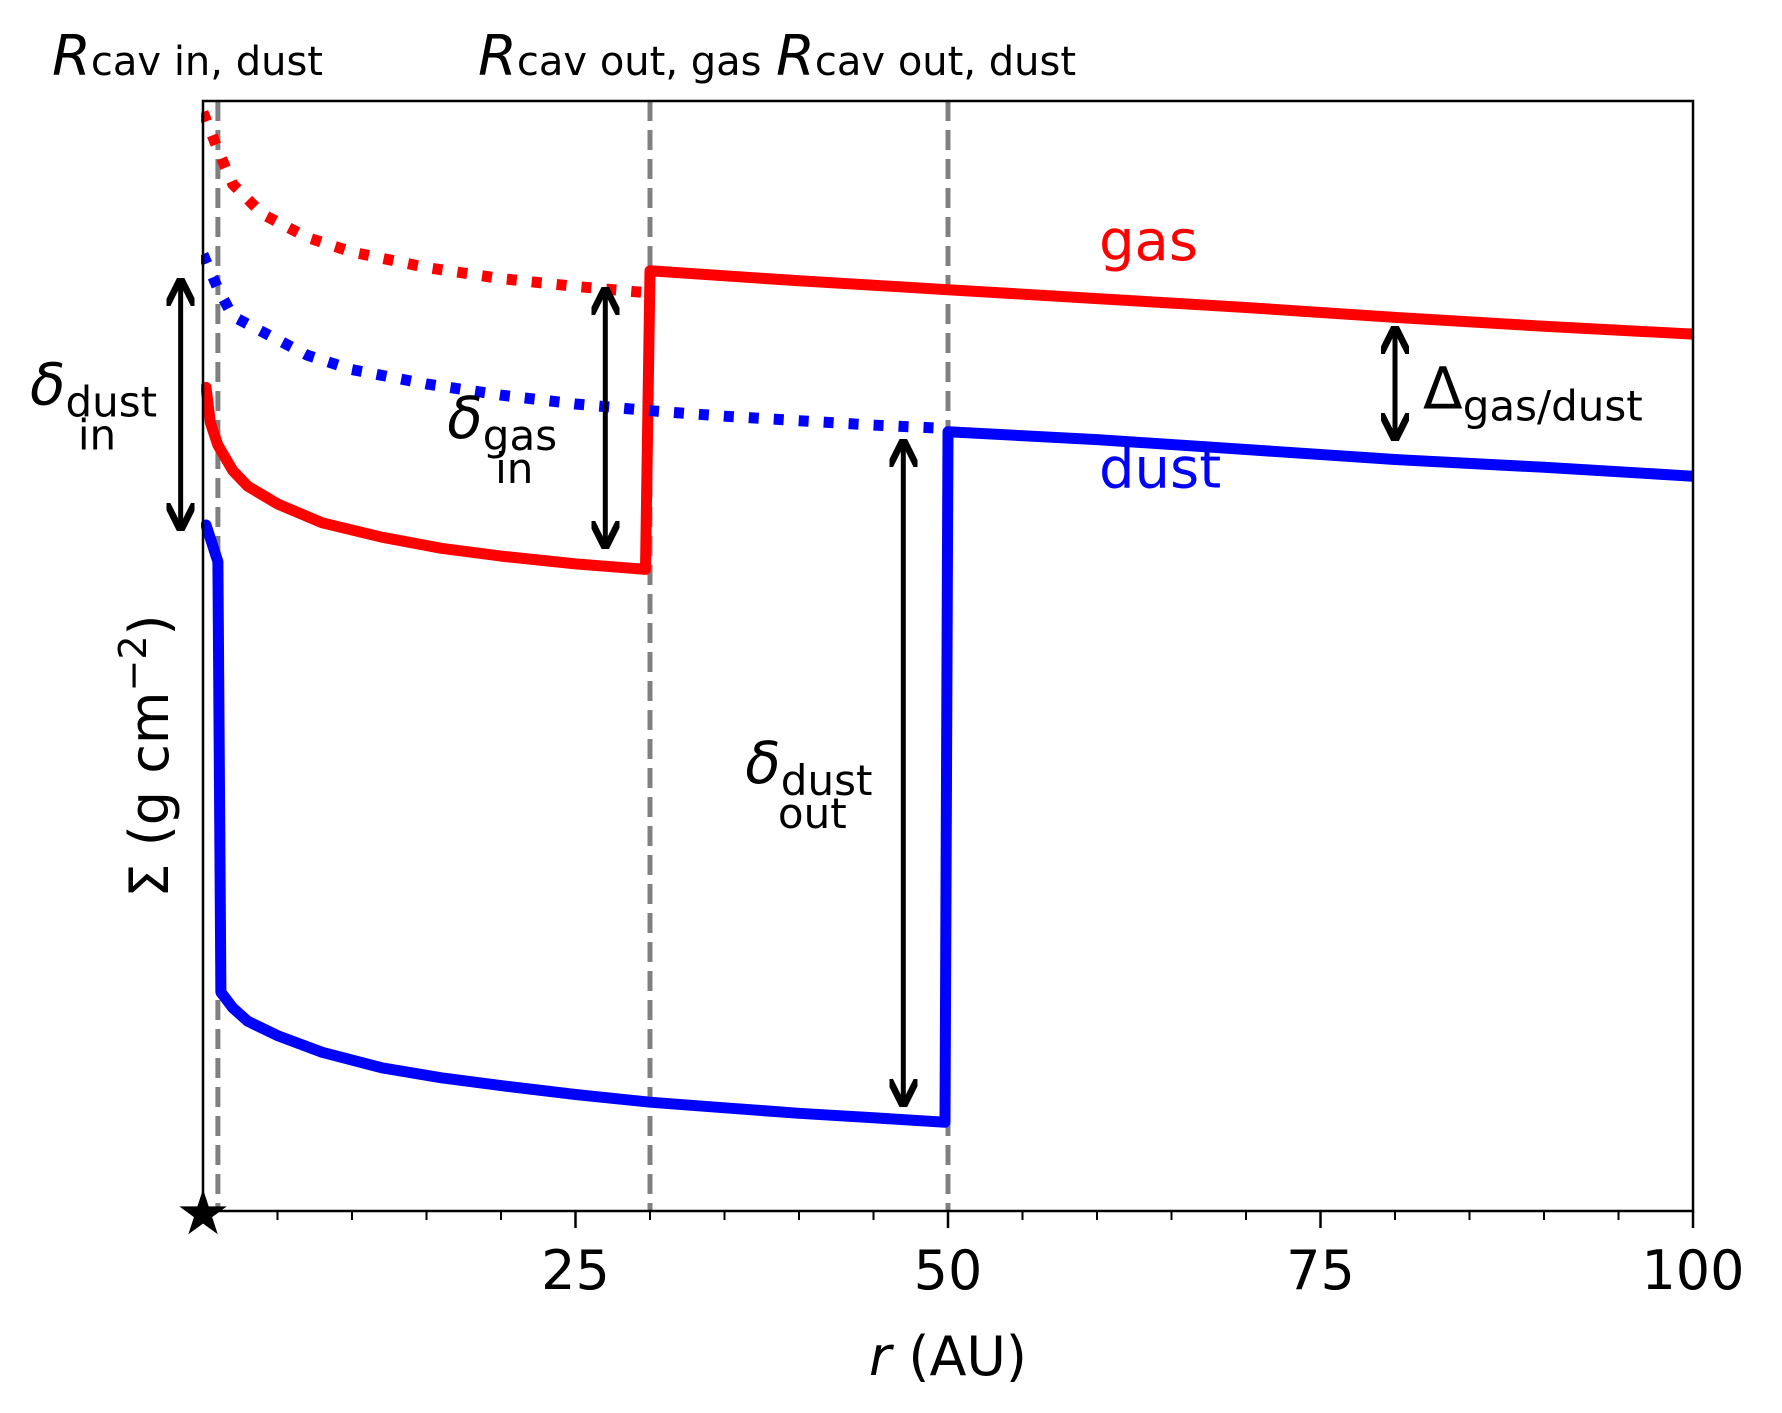 The height and width of the screenshot is (1413, 1782). Describe the element at coordinates (207, 62) in the screenshot. I see `cavity-label-subscript: cav in, dust` at that location.